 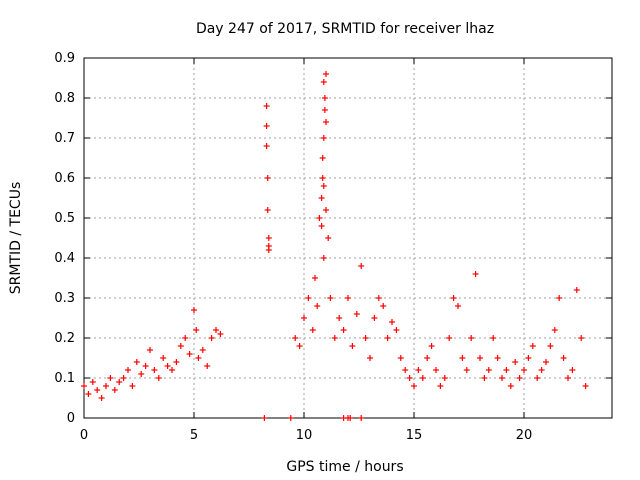 I want to click on y-tick-label: 0, so click(x=71, y=418).